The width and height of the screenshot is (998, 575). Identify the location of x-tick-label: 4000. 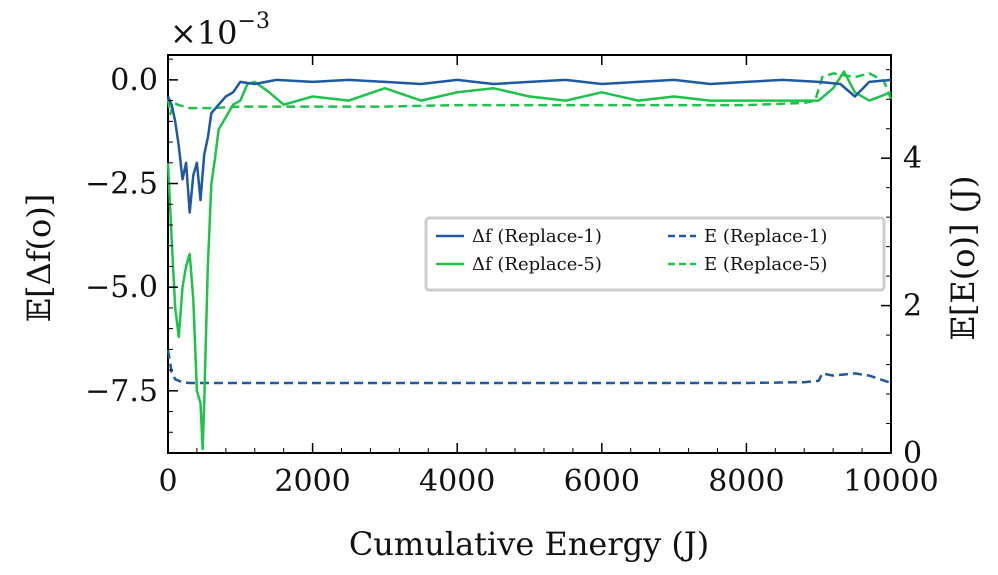
(457, 481).